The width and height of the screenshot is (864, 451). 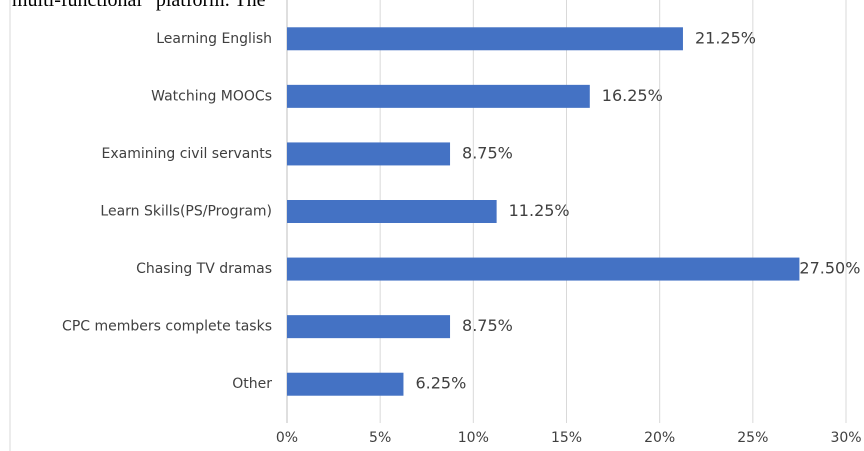 I want to click on value-label: 21.25%, so click(x=725, y=37).